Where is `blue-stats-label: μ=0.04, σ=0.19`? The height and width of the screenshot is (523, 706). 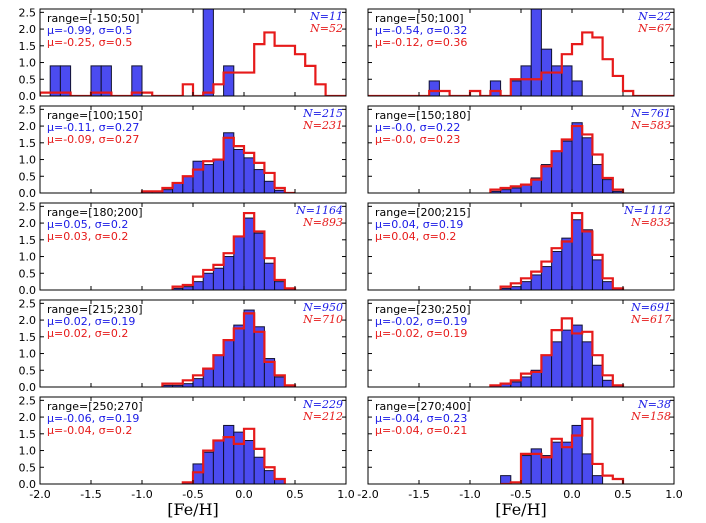
blue-stats-label: μ=0.04, σ=0.19 is located at coordinates (419, 224).